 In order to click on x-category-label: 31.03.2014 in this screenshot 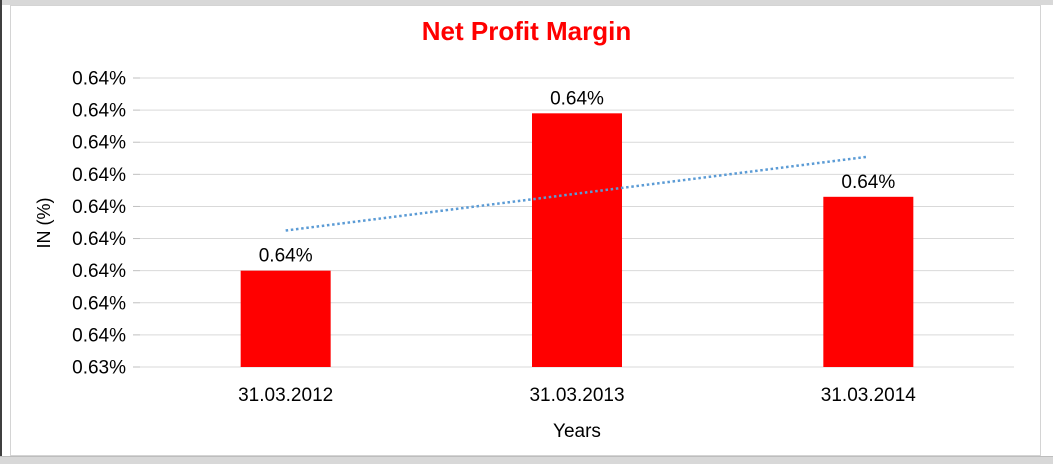, I will do `click(869, 395)`.